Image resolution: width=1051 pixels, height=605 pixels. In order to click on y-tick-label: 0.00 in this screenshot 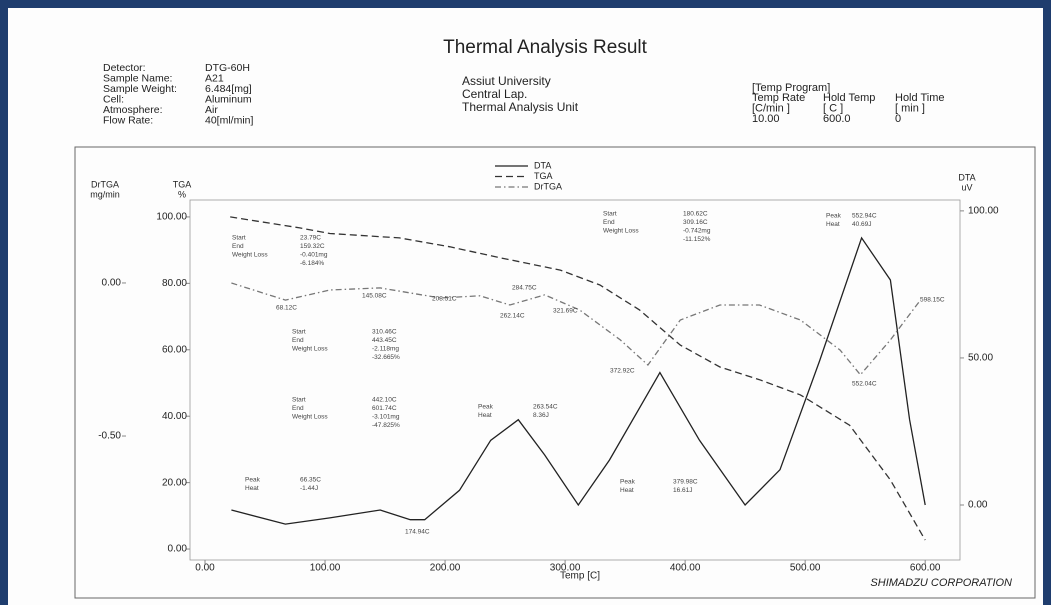, I will do `click(178, 549)`.